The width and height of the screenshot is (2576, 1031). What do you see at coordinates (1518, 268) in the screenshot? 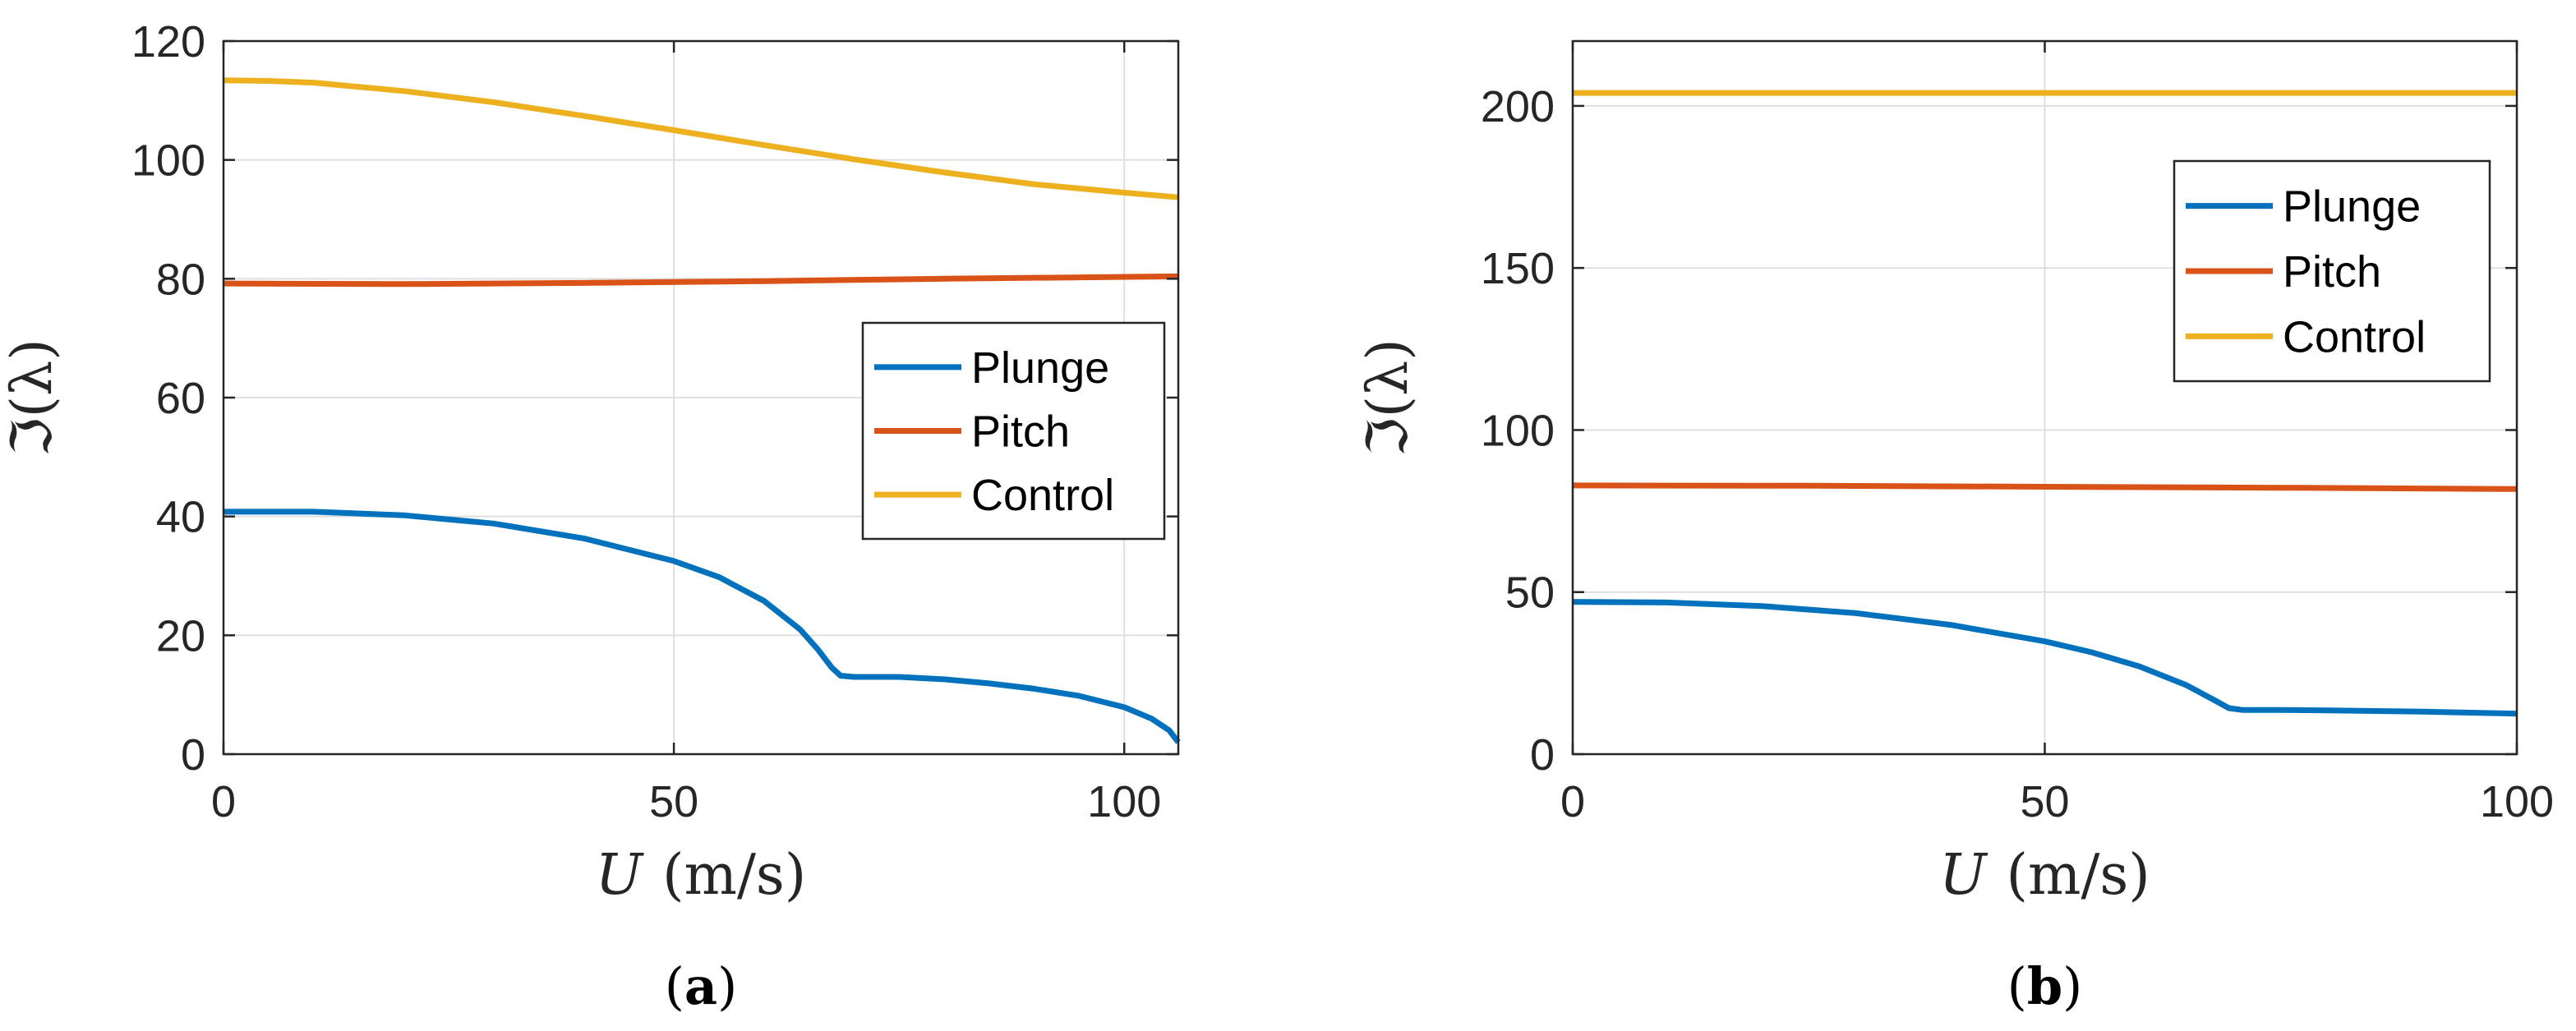
I see `y-tick-label-150: 150` at bounding box center [1518, 268].